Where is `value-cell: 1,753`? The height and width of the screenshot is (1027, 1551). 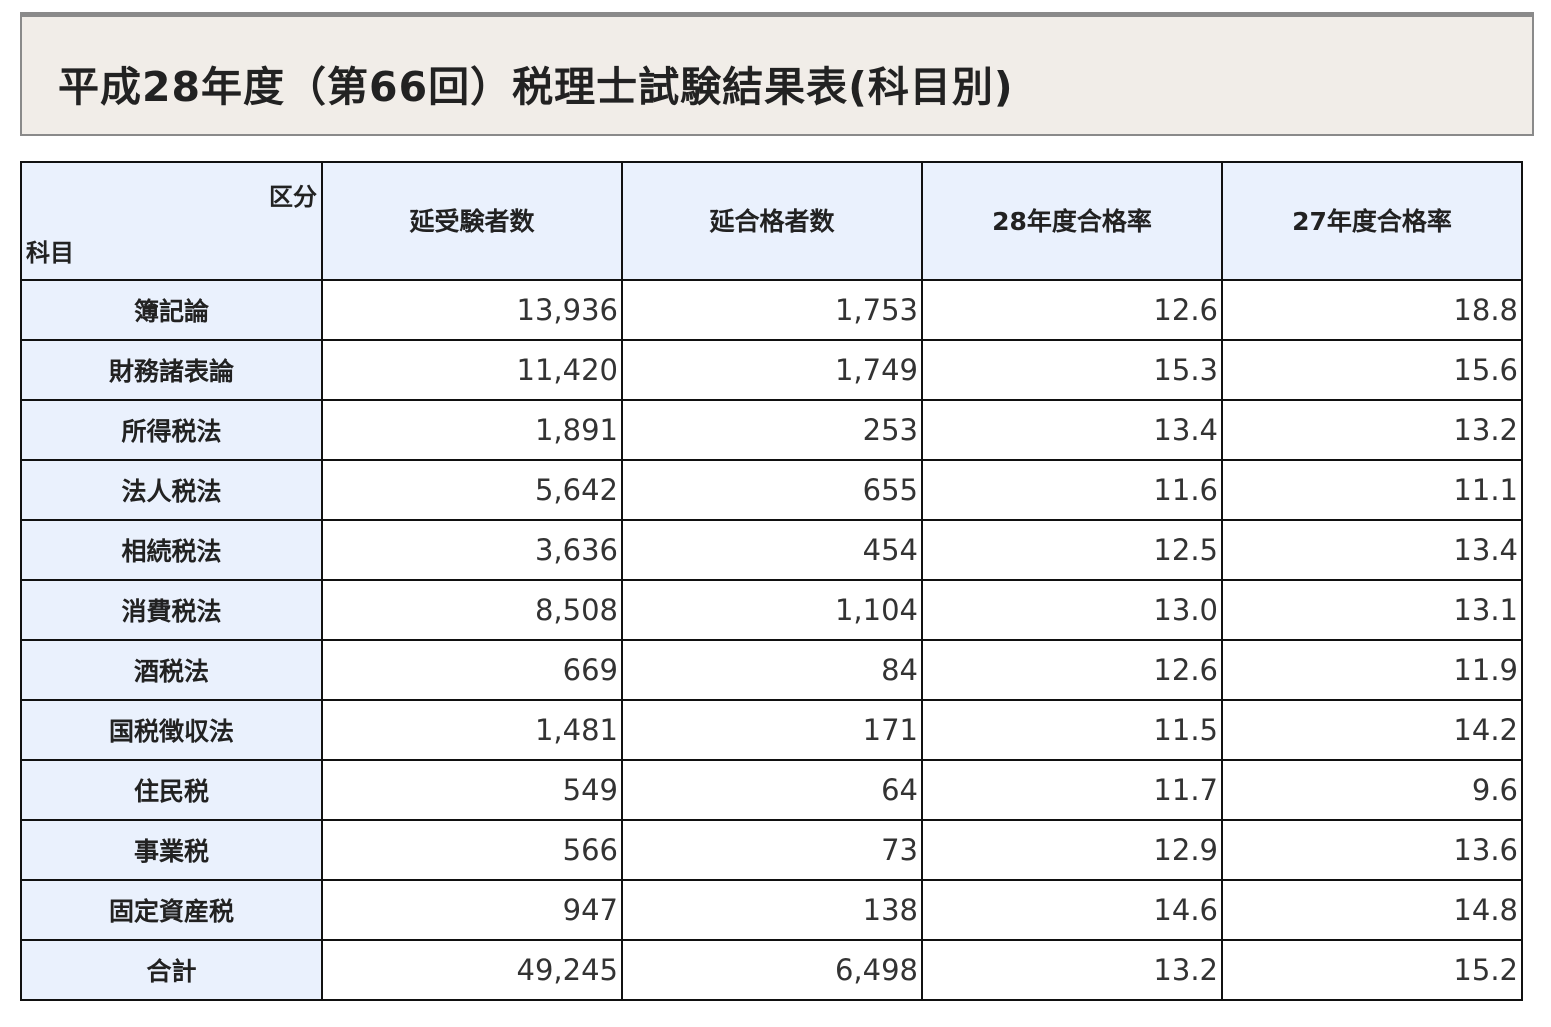
value-cell: 1,753 is located at coordinates (772, 310).